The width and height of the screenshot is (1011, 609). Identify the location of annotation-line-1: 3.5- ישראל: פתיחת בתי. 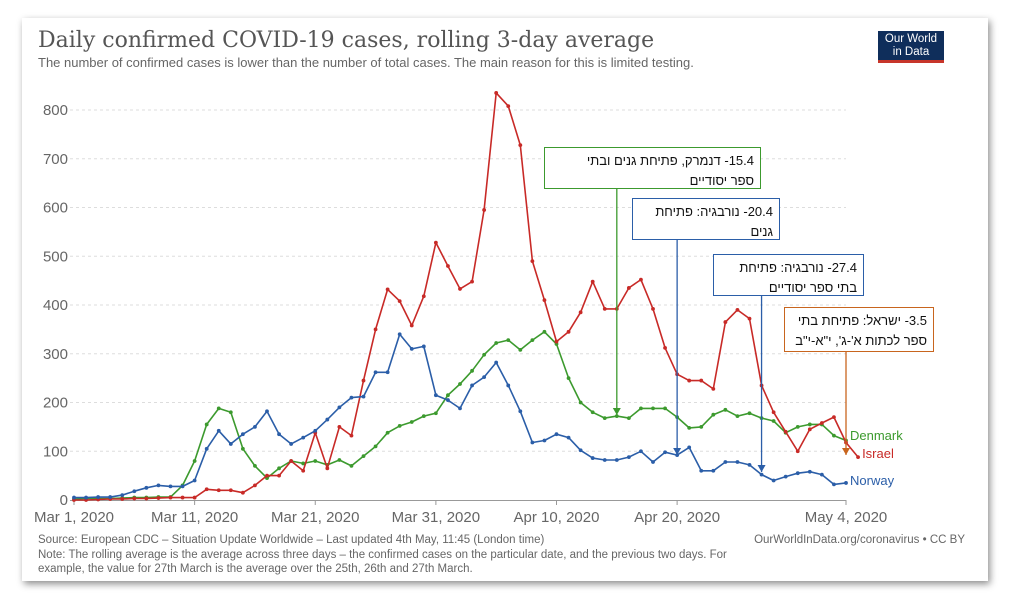
(862, 320).